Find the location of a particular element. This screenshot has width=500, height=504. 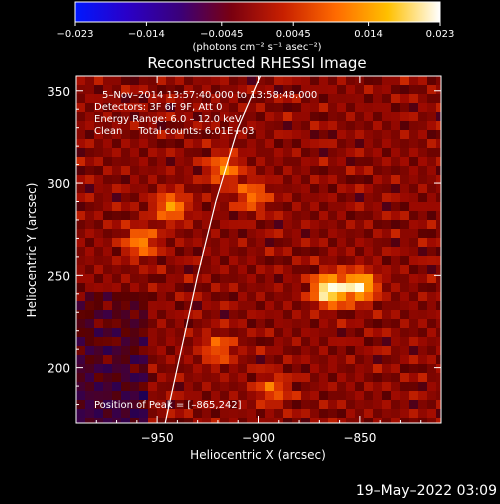

solar-limb-line is located at coordinates (213, 249).